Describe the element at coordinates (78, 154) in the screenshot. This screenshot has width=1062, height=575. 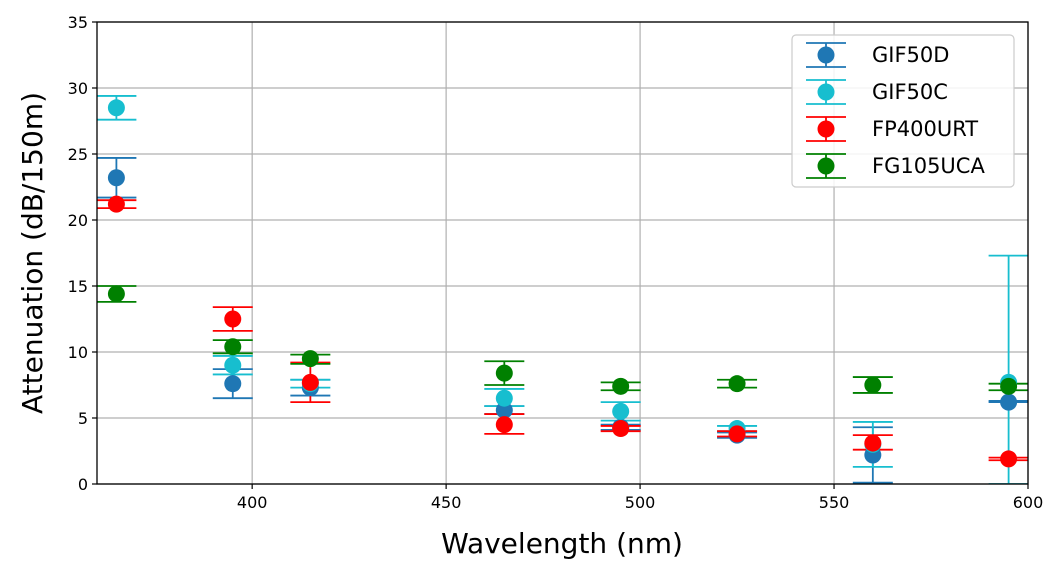
I see `y-tick-label: 25` at that location.